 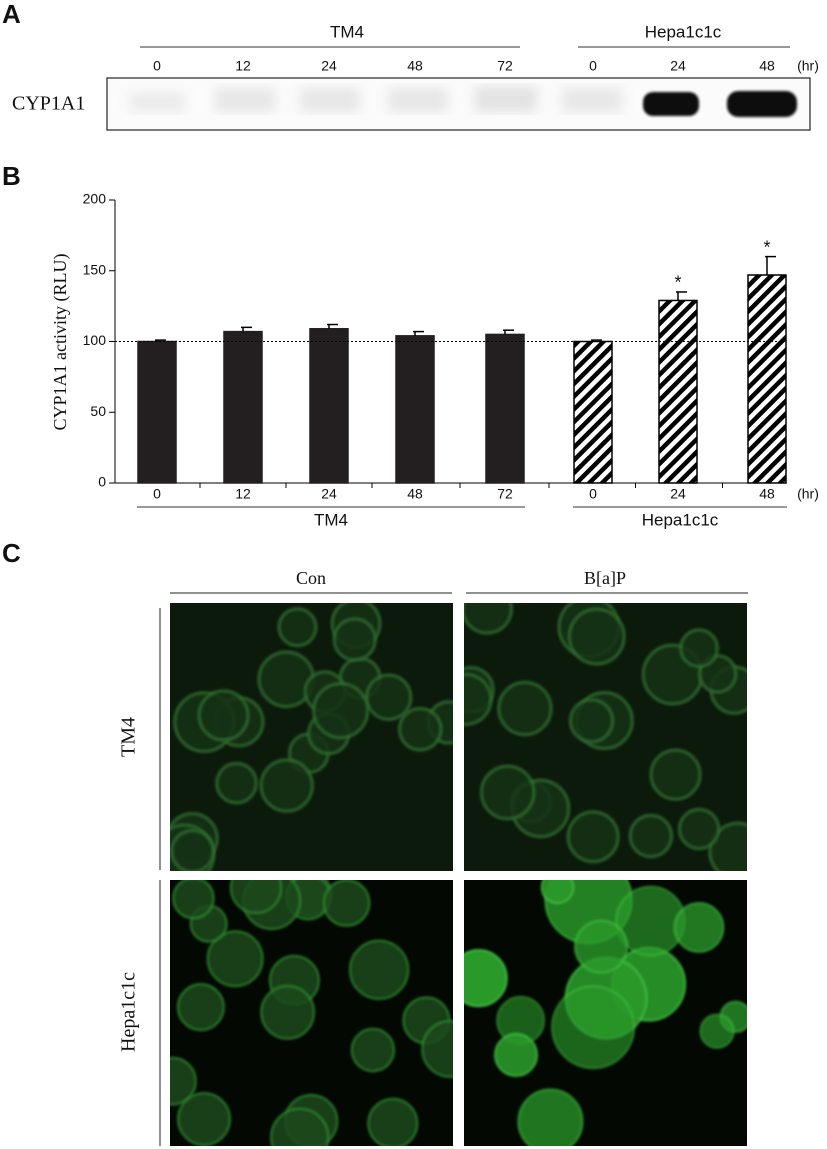 I want to click on panel-label: B, so click(x=11, y=176).